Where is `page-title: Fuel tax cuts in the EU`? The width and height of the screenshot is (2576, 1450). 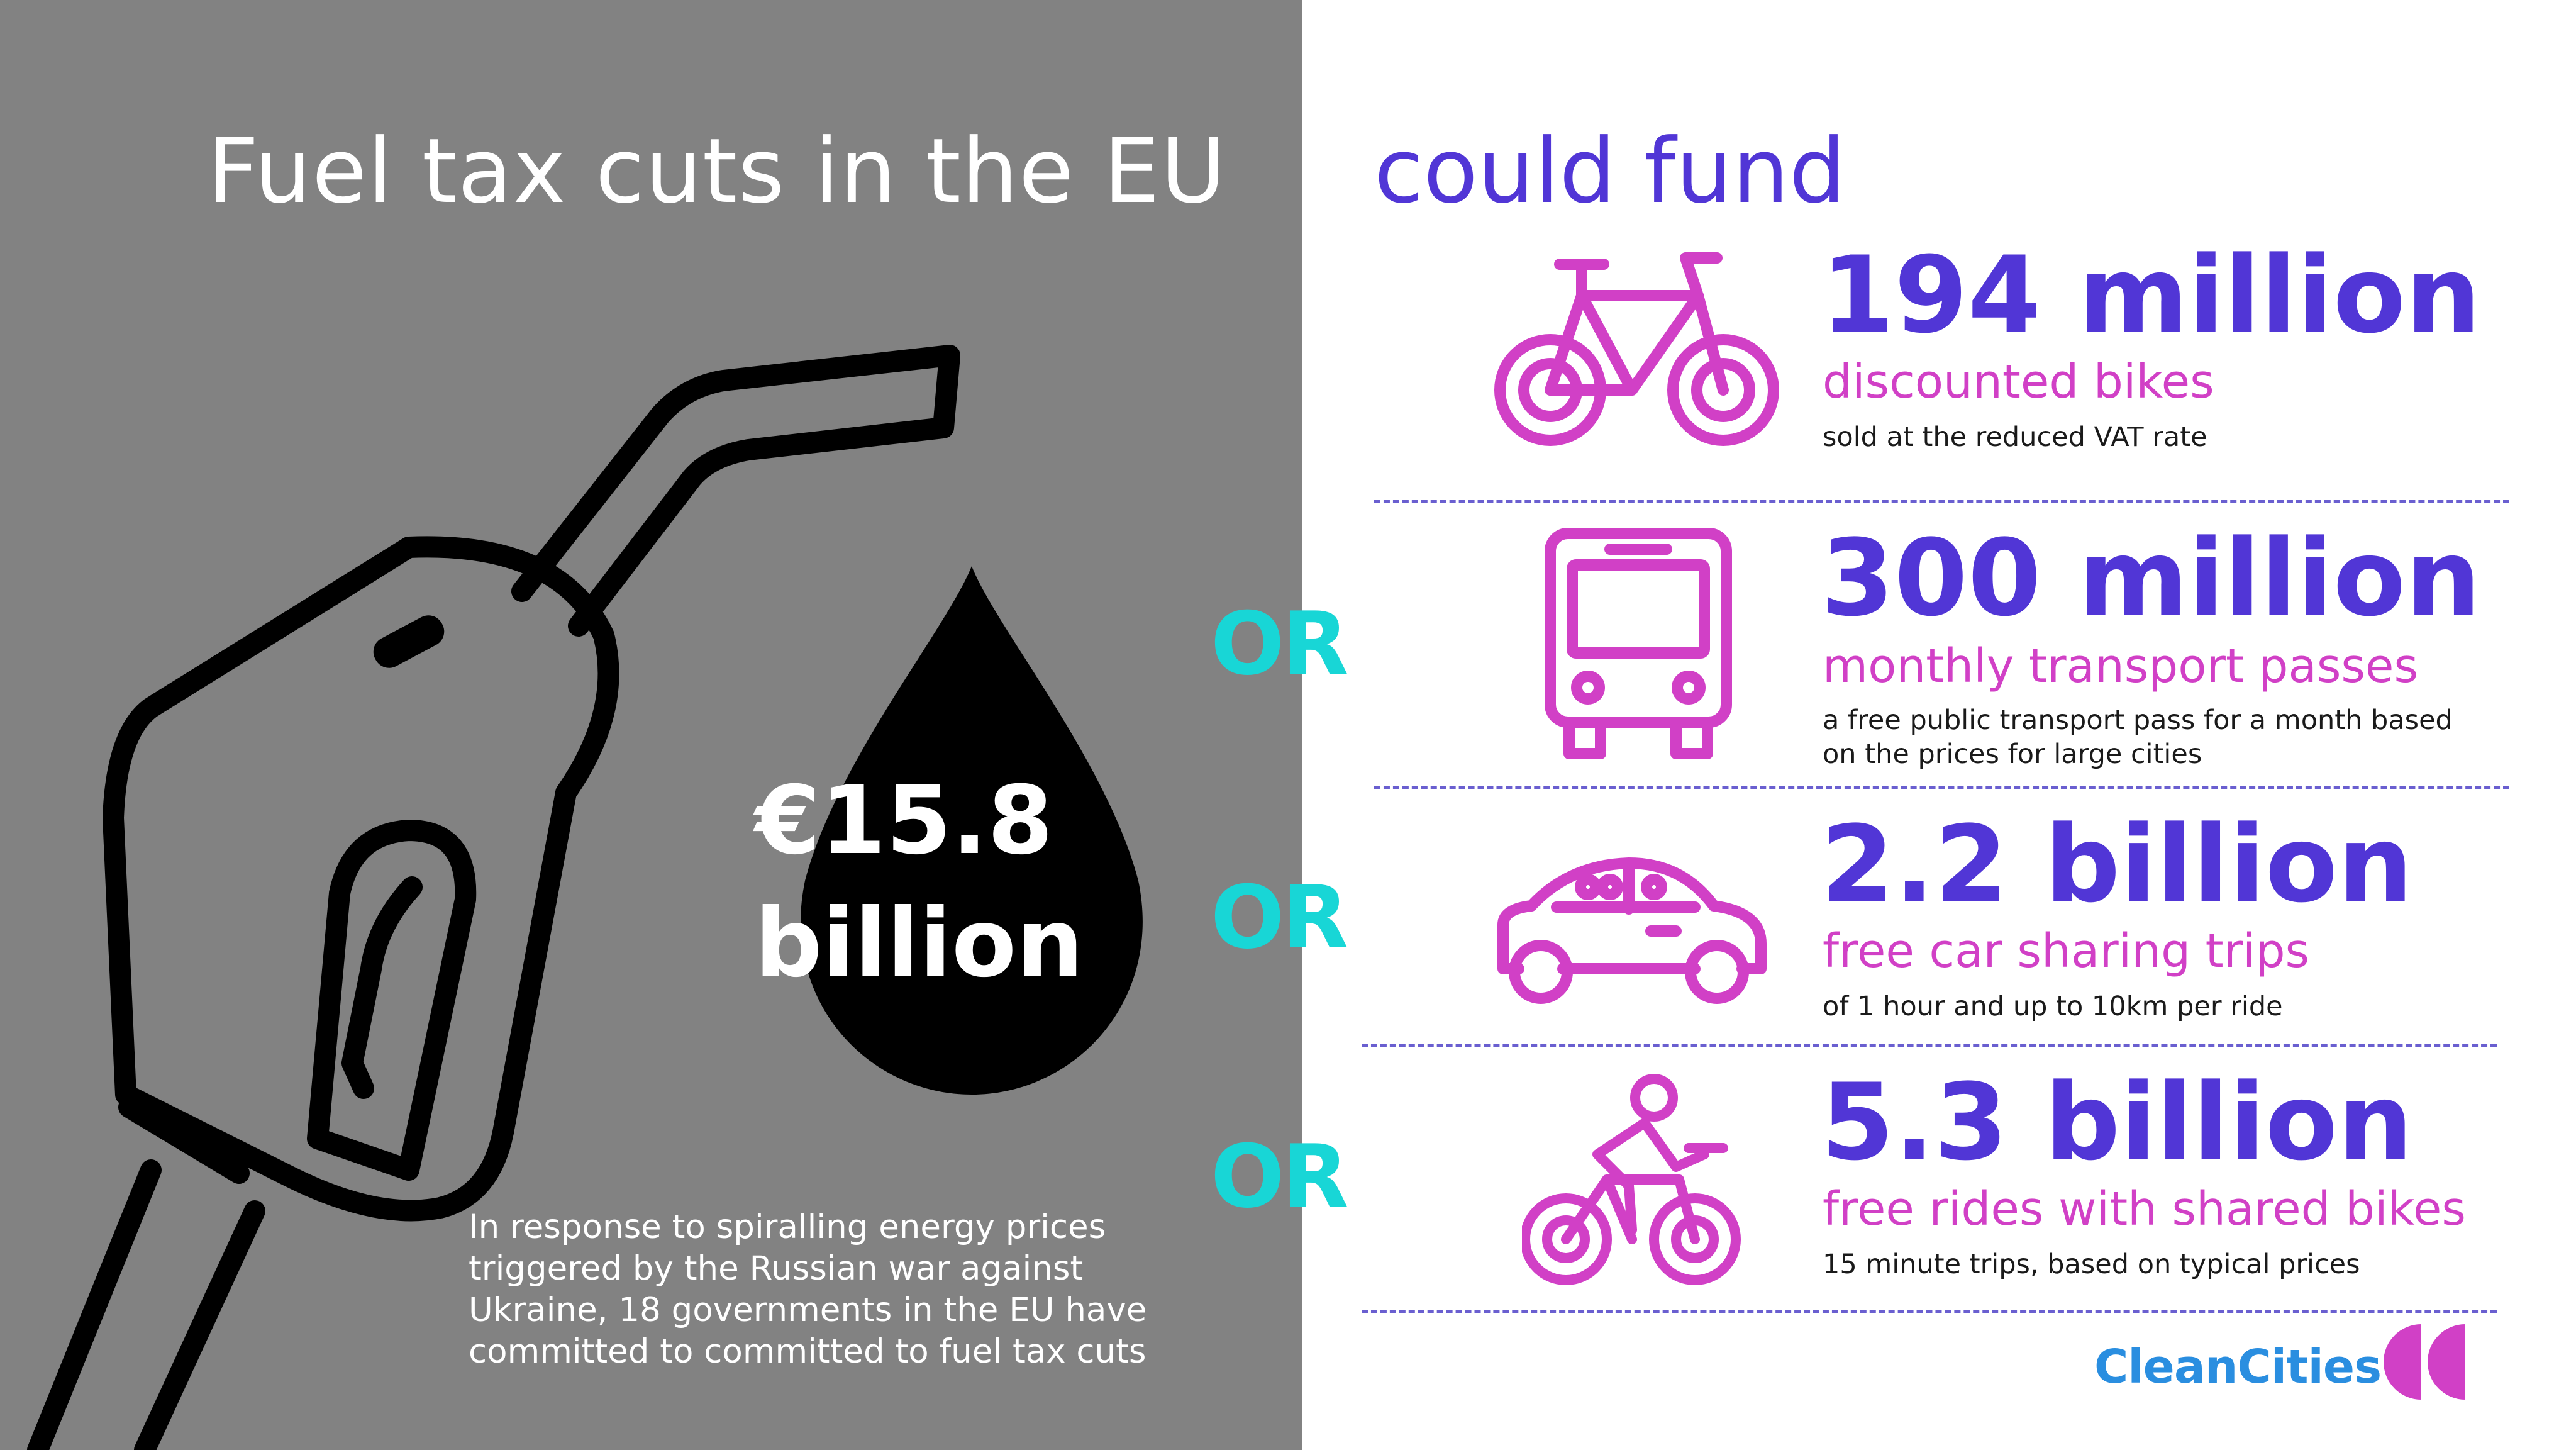 page-title: Fuel tax cuts in the EU is located at coordinates (717, 171).